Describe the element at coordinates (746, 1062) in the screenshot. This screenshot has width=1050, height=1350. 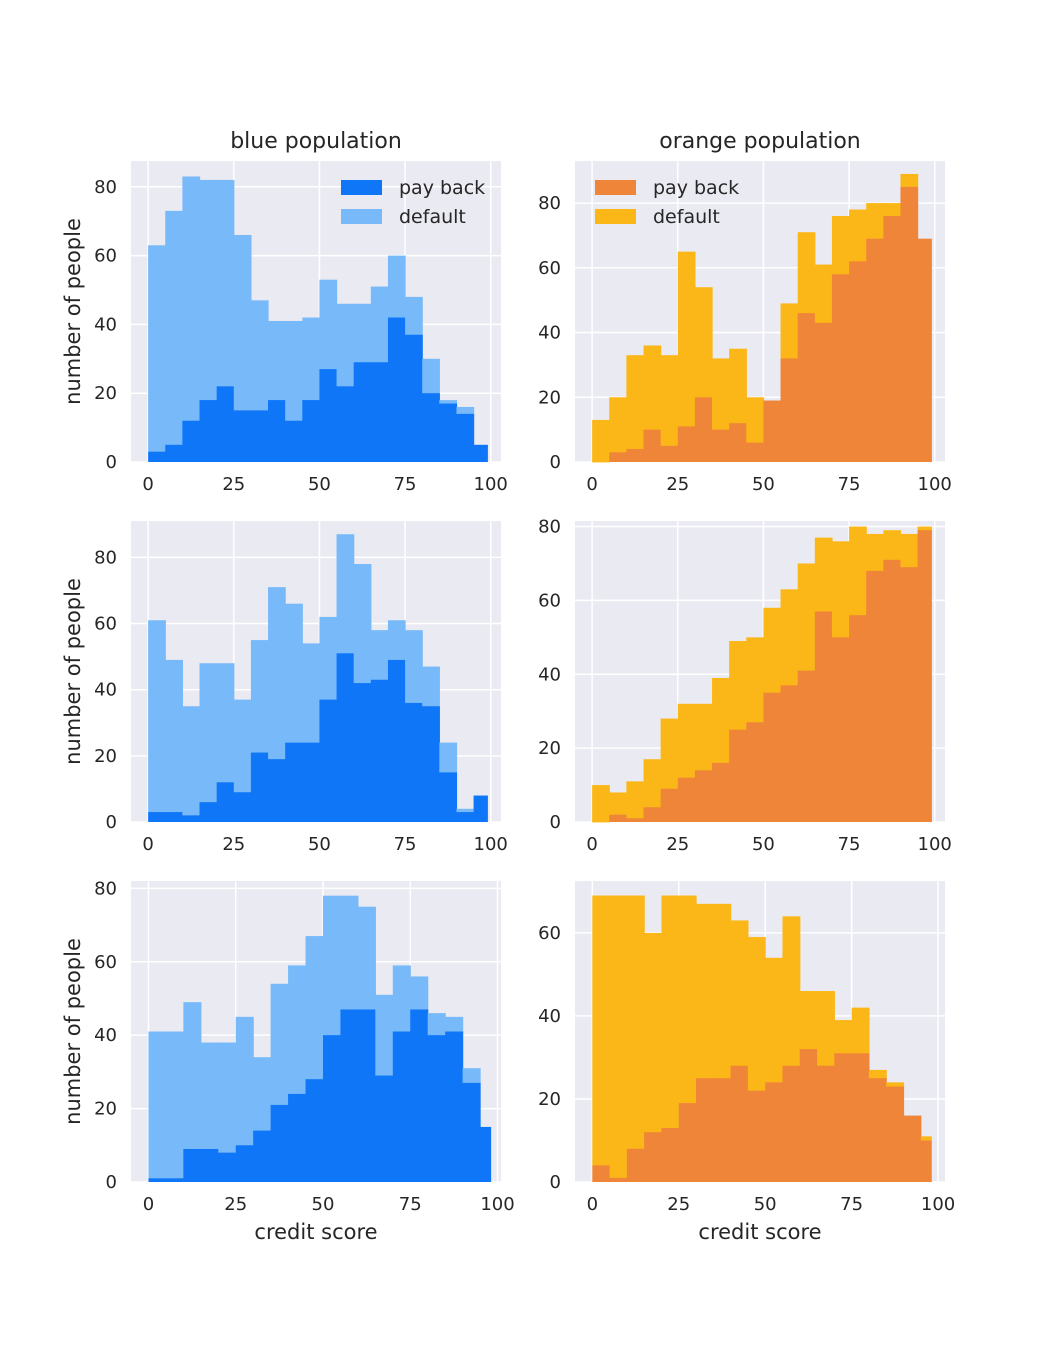
I see `panel-orange-row3: 0 25 50 75 100 0 20 40 60 credit score` at that location.